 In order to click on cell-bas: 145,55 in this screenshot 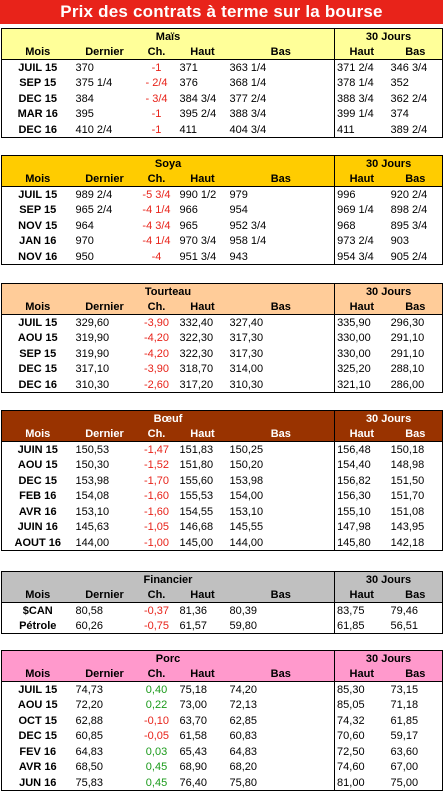, I will do `click(281, 527)`.